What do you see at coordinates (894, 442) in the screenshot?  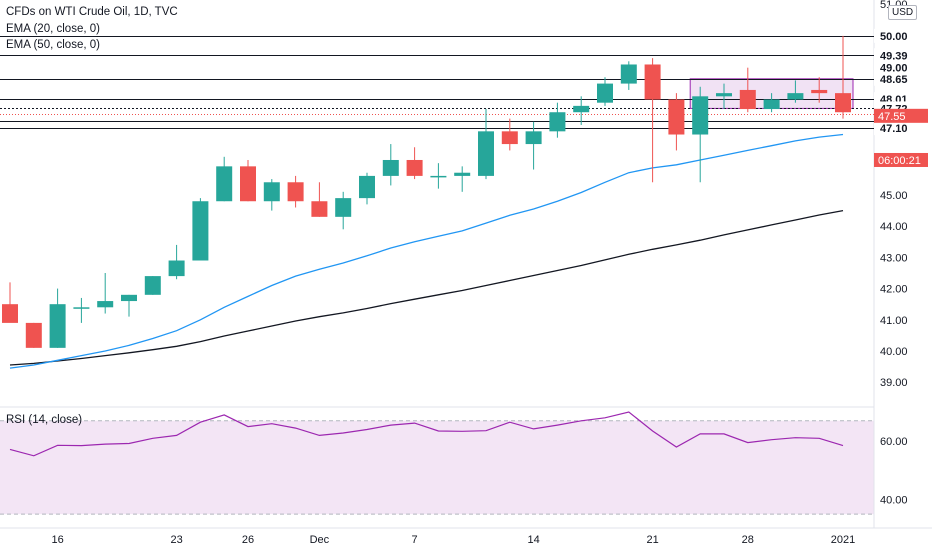 I see `rsi-tick-label: 60.00` at bounding box center [894, 442].